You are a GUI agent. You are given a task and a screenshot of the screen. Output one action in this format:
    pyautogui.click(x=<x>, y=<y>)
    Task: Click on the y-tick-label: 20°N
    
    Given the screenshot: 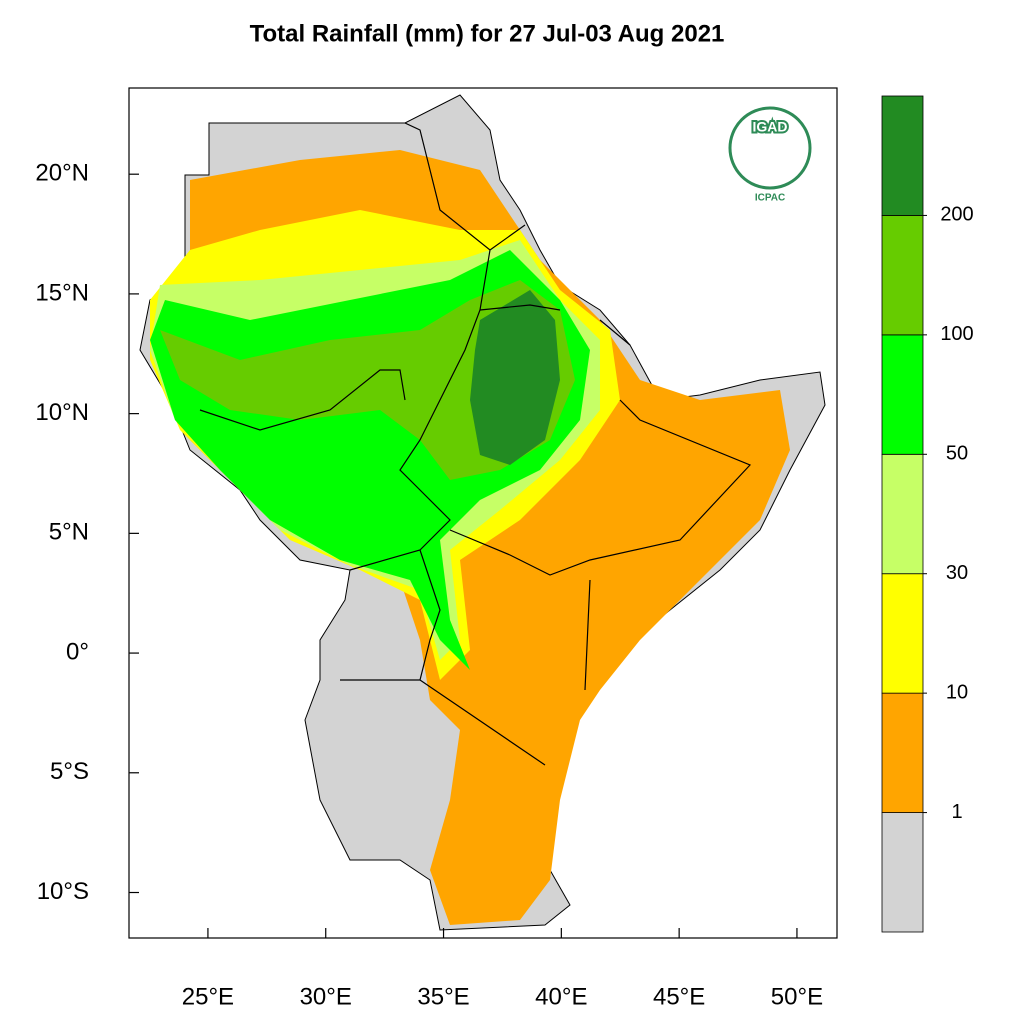 What is the action you would take?
    pyautogui.click(x=62, y=173)
    